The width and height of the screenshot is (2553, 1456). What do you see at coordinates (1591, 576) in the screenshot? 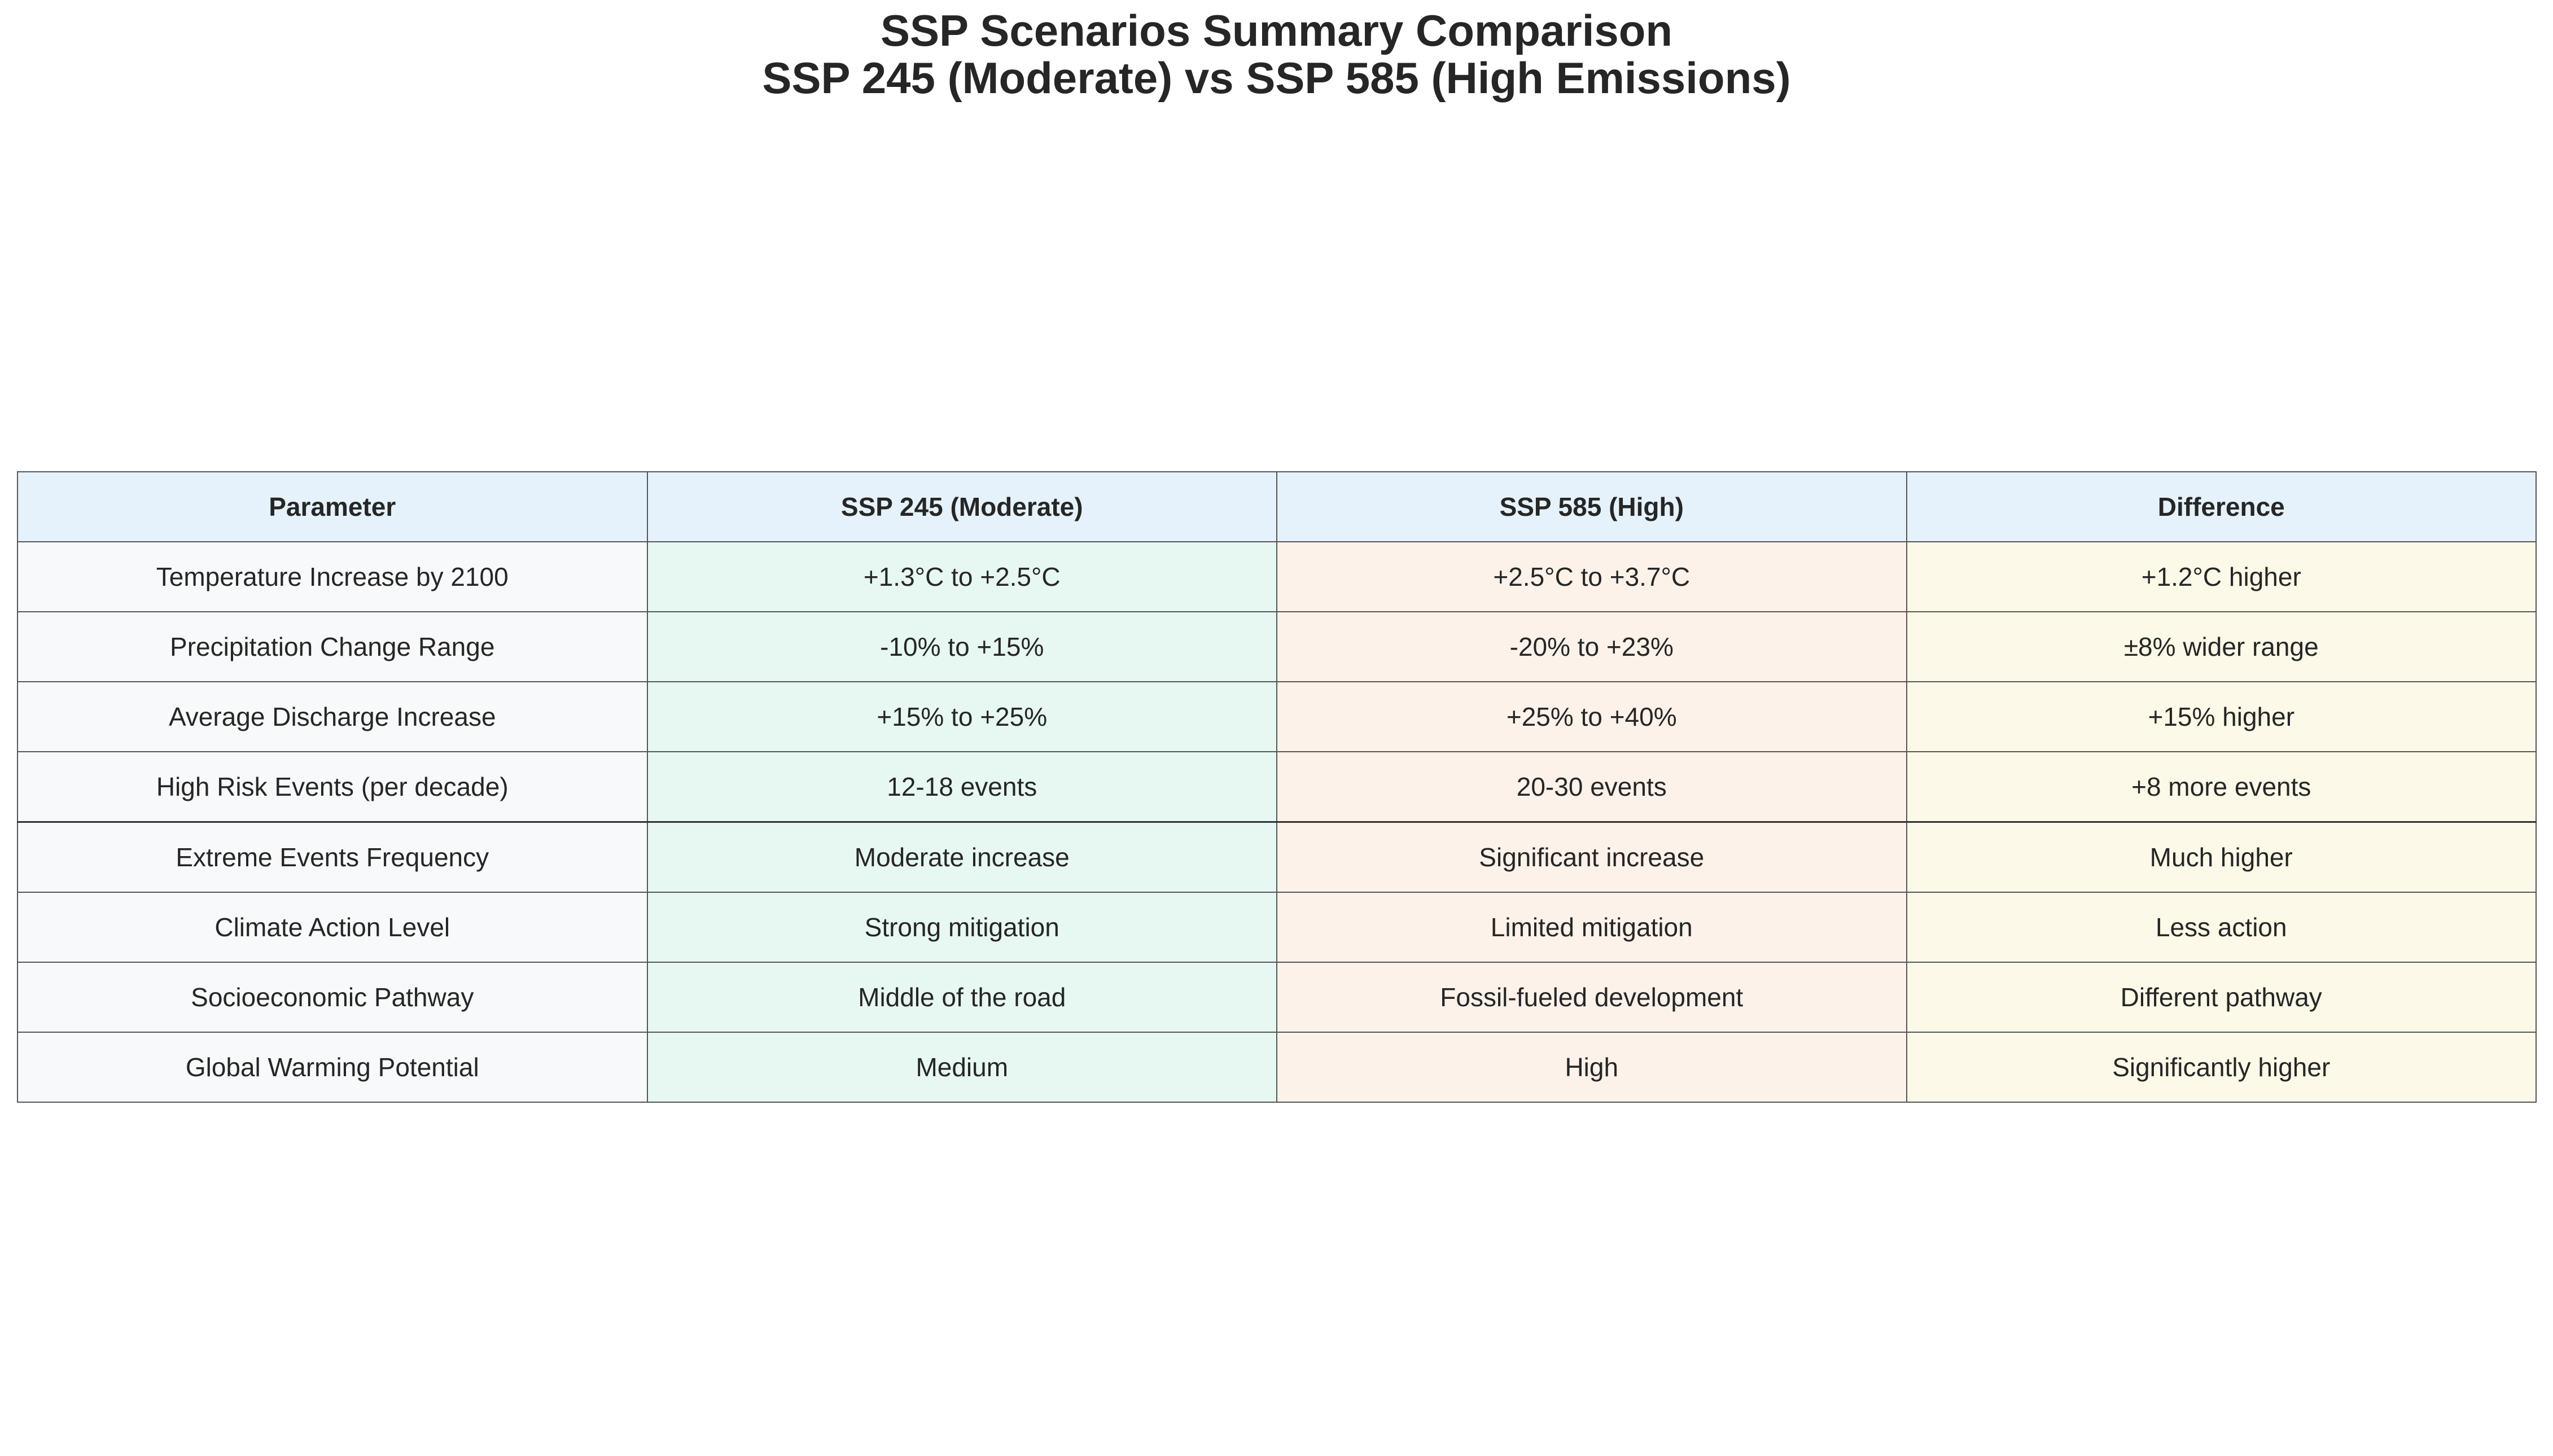
I see `cell-ssp585: +2.5°C to +3.7°C` at bounding box center [1591, 576].